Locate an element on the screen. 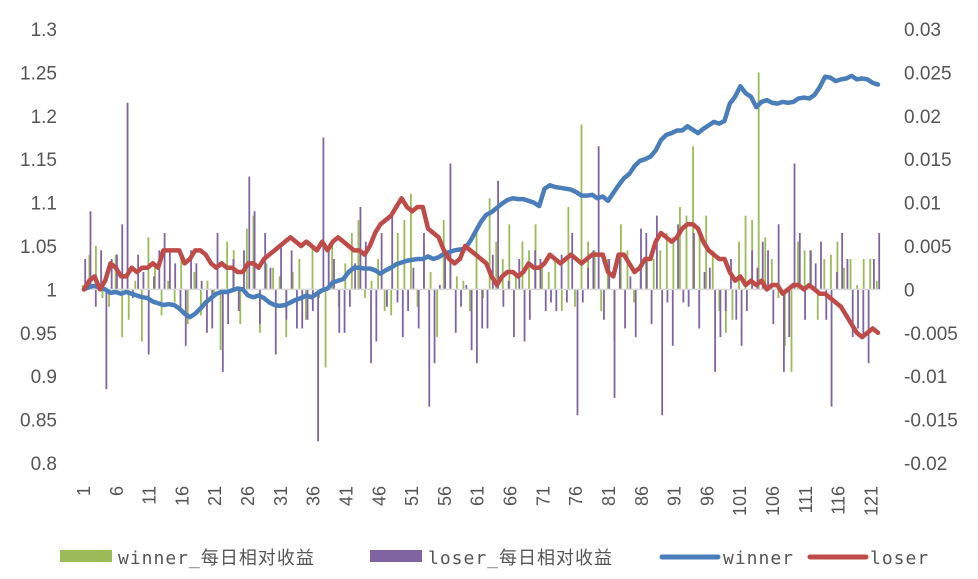 This screenshot has width=978, height=579. x-axis-tick-label: 16 is located at coordinates (182, 496).